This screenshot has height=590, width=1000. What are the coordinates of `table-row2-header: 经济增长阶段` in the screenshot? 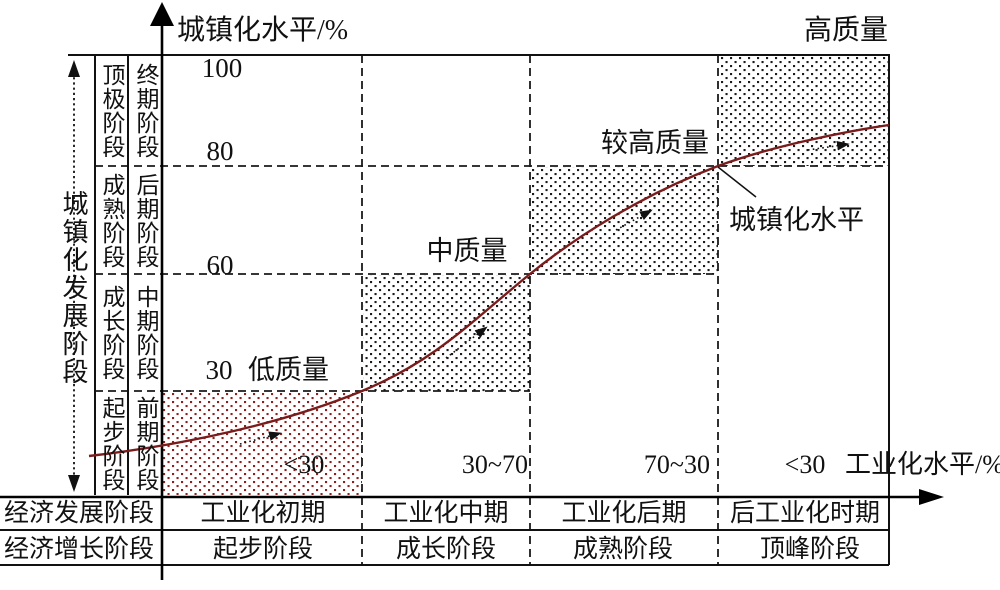 It's located at (79, 549).